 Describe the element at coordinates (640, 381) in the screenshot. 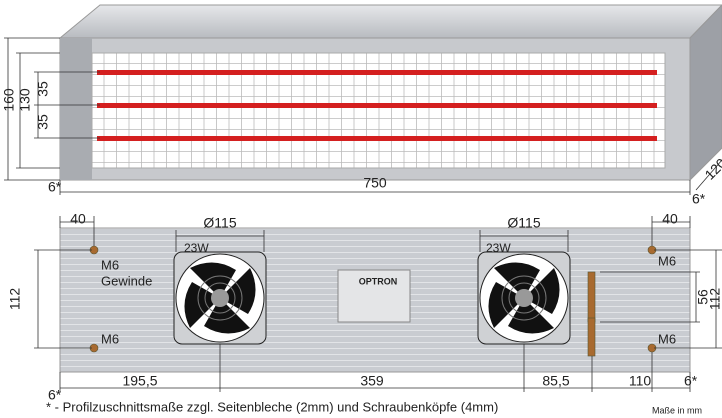

I see `dimension-label: 110` at that location.